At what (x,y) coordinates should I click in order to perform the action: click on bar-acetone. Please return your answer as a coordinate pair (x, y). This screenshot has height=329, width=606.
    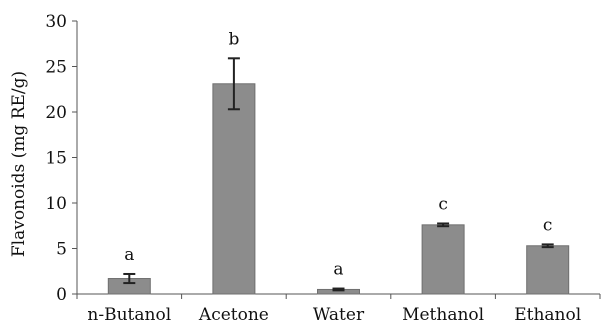
    Looking at the image, I should click on (234, 189).